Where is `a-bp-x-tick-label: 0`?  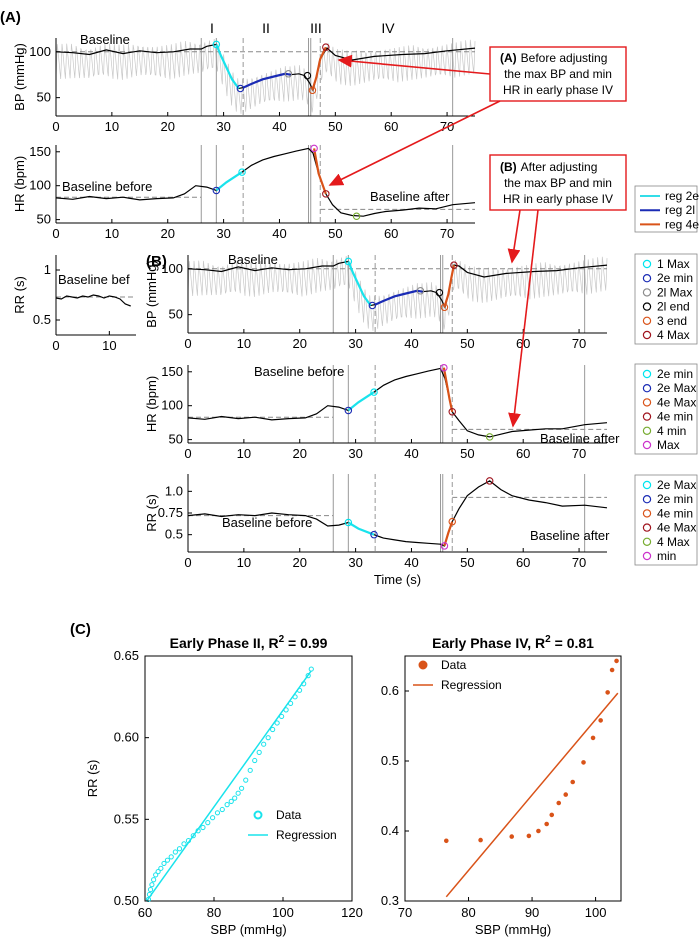
a-bp-x-tick-label: 0 is located at coordinates (55, 126).